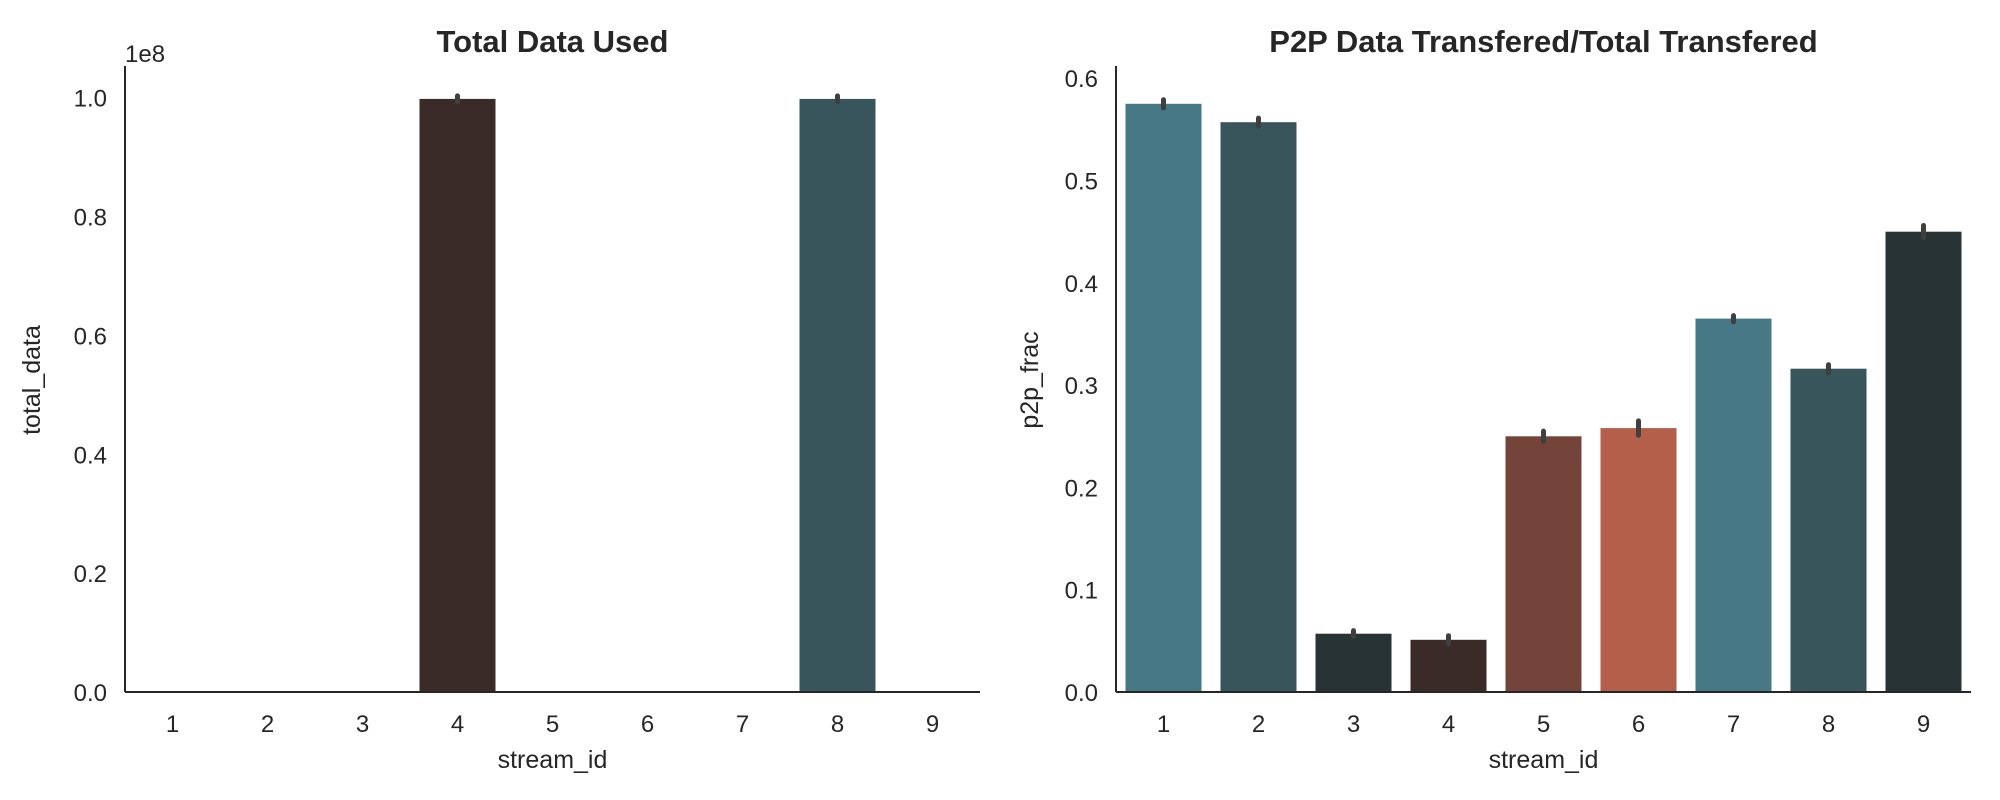 This screenshot has height=800, width=2000. Describe the element at coordinates (90, 218) in the screenshot. I see `y-tick-label: 0.8` at that location.